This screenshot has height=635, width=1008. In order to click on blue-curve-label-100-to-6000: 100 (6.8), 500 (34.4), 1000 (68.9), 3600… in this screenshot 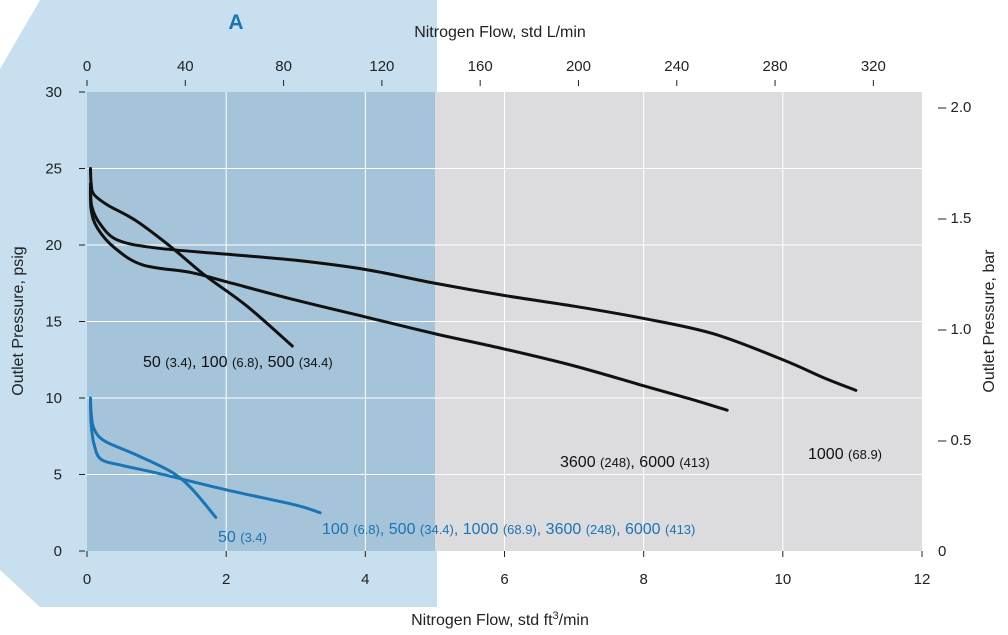, I will do `click(508, 529)`.